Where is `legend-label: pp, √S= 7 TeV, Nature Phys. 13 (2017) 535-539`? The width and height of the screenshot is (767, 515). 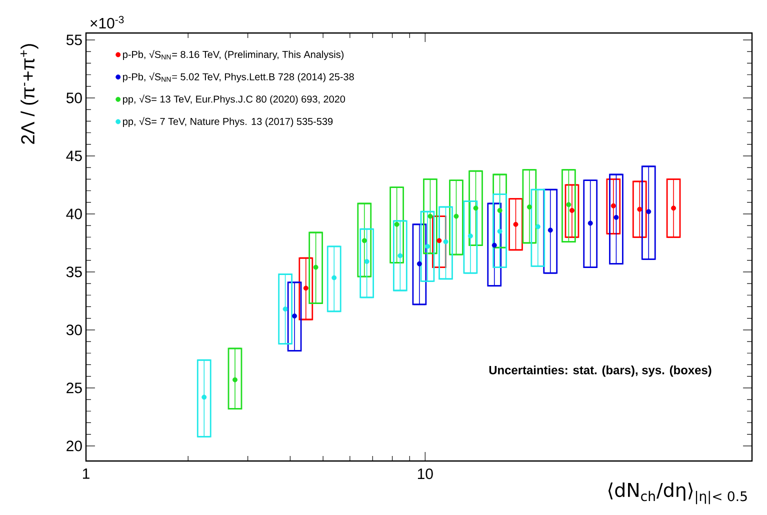
legend-label: pp, √S= 7 TeV, Nature Phys. 13 (2017) 535-539 is located at coordinates (228, 121).